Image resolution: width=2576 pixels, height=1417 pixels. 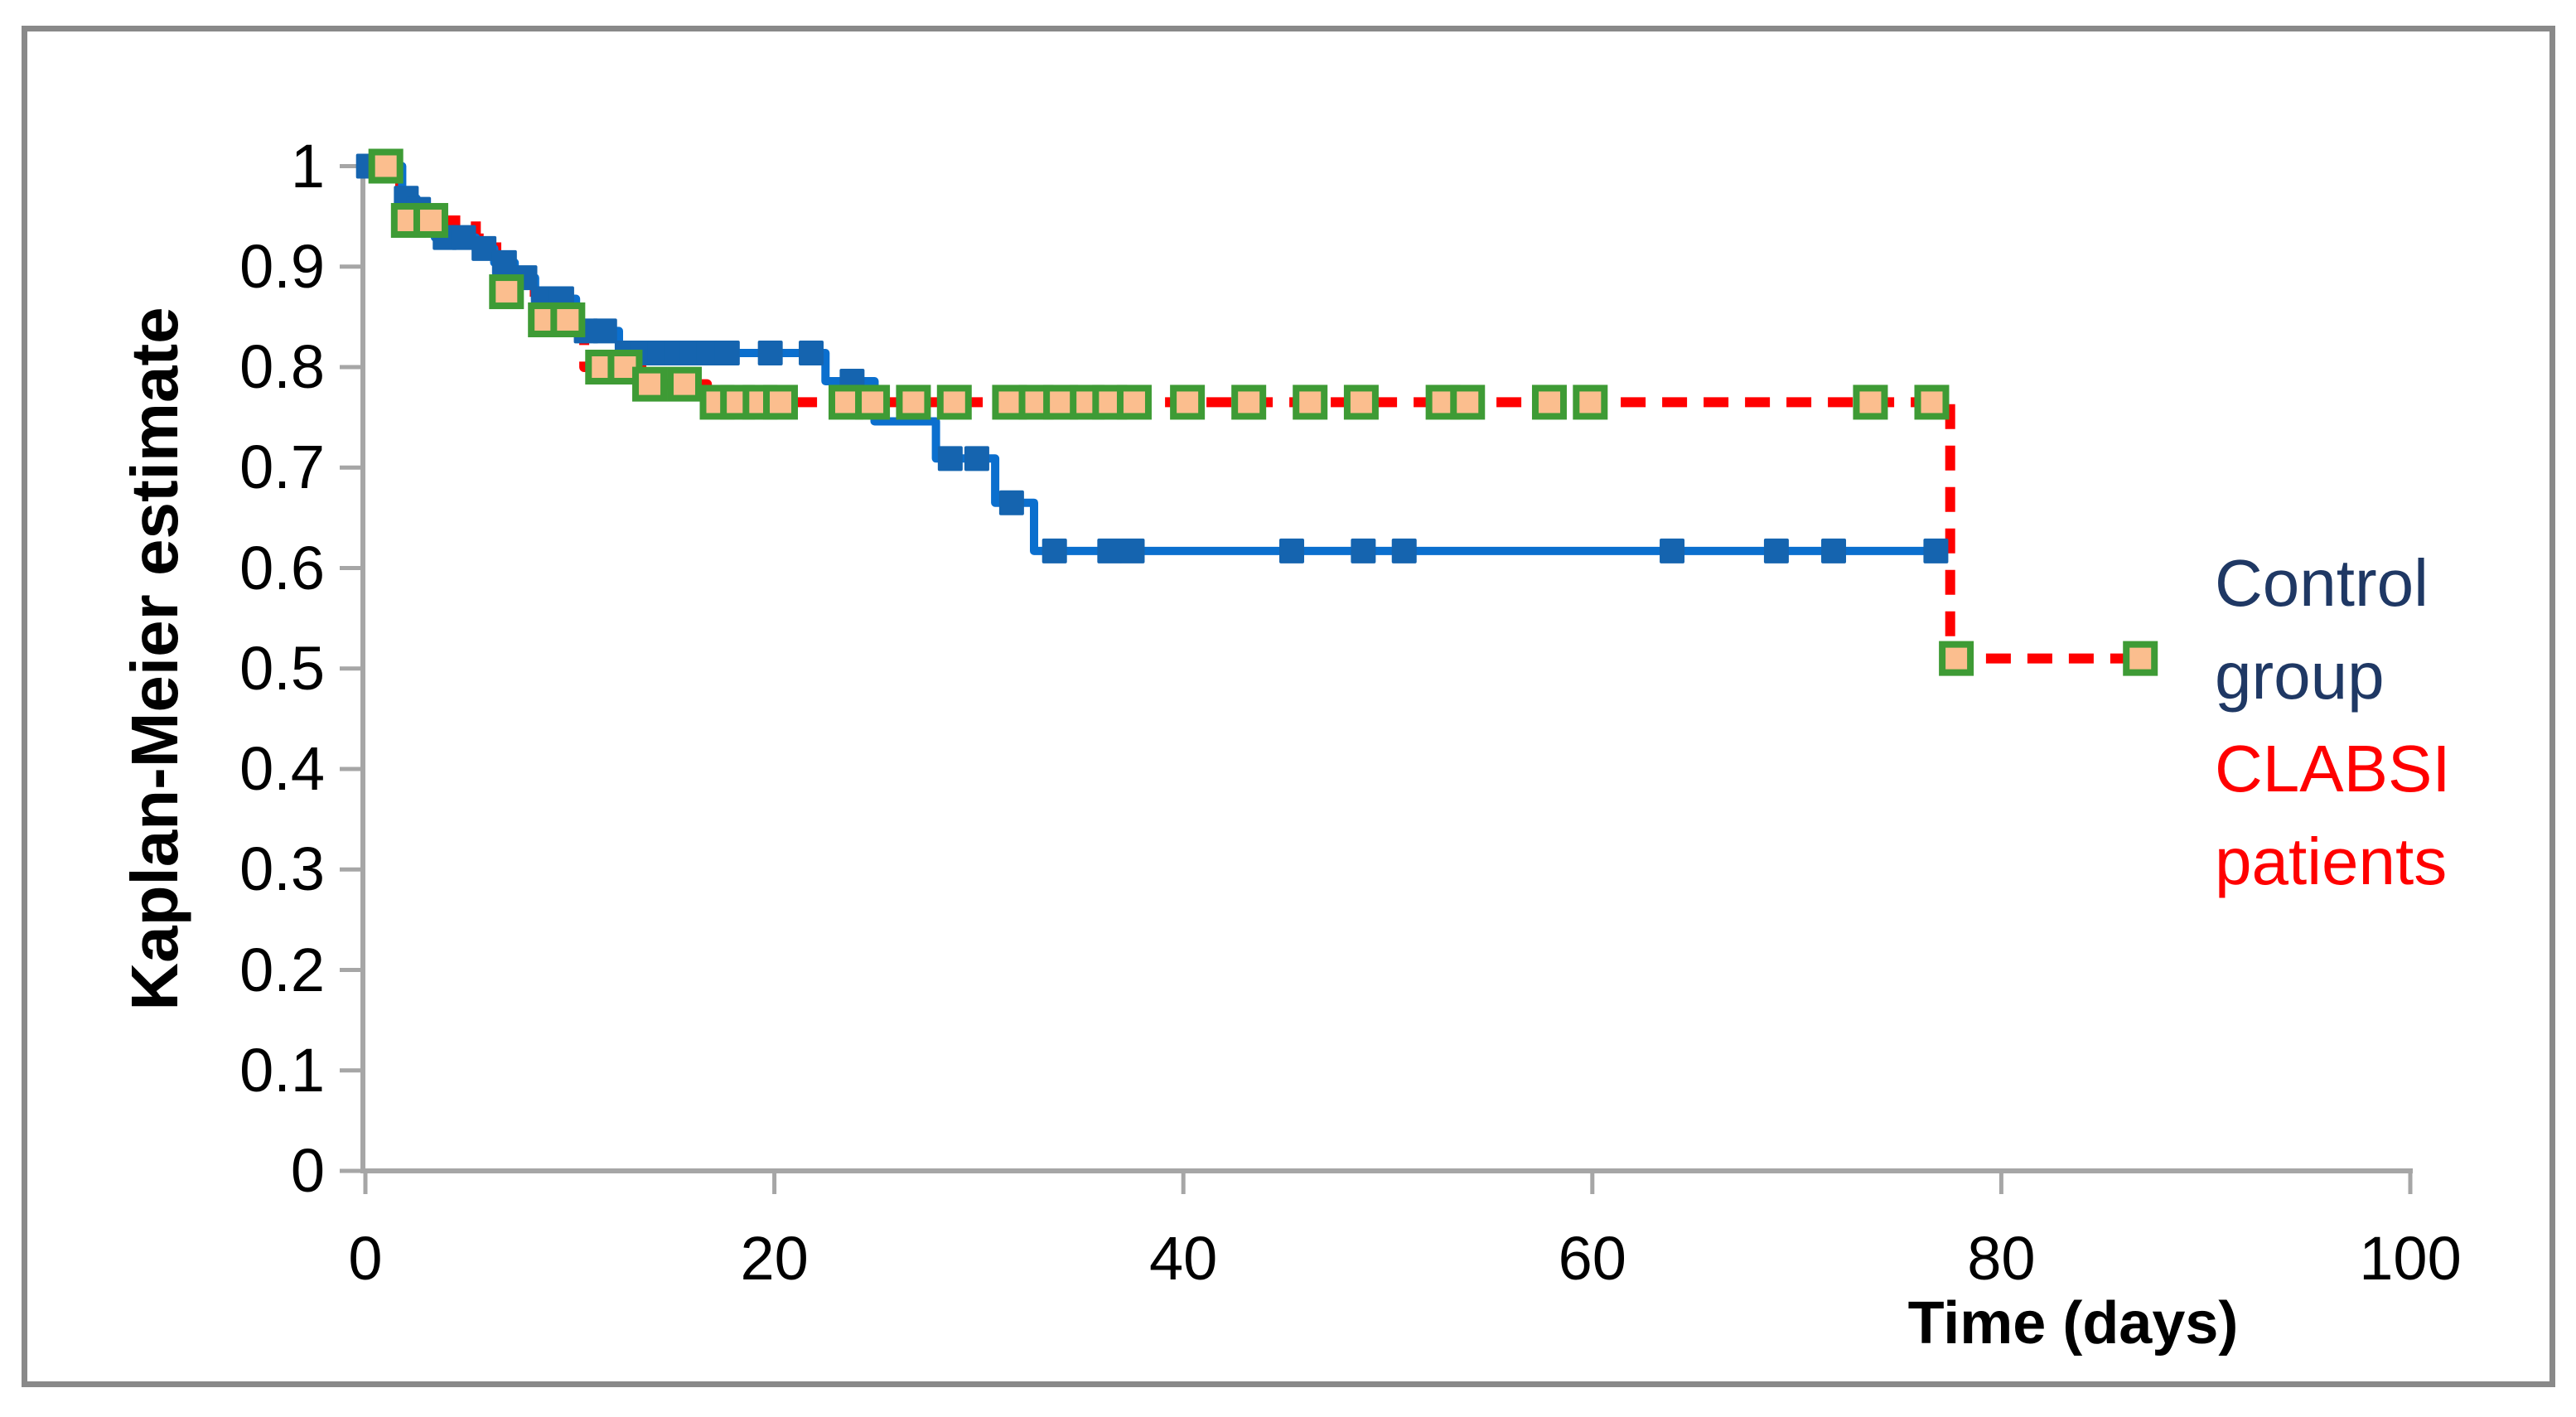 I want to click on legend: Control group CLABSI patients, so click(x=2393, y=722).